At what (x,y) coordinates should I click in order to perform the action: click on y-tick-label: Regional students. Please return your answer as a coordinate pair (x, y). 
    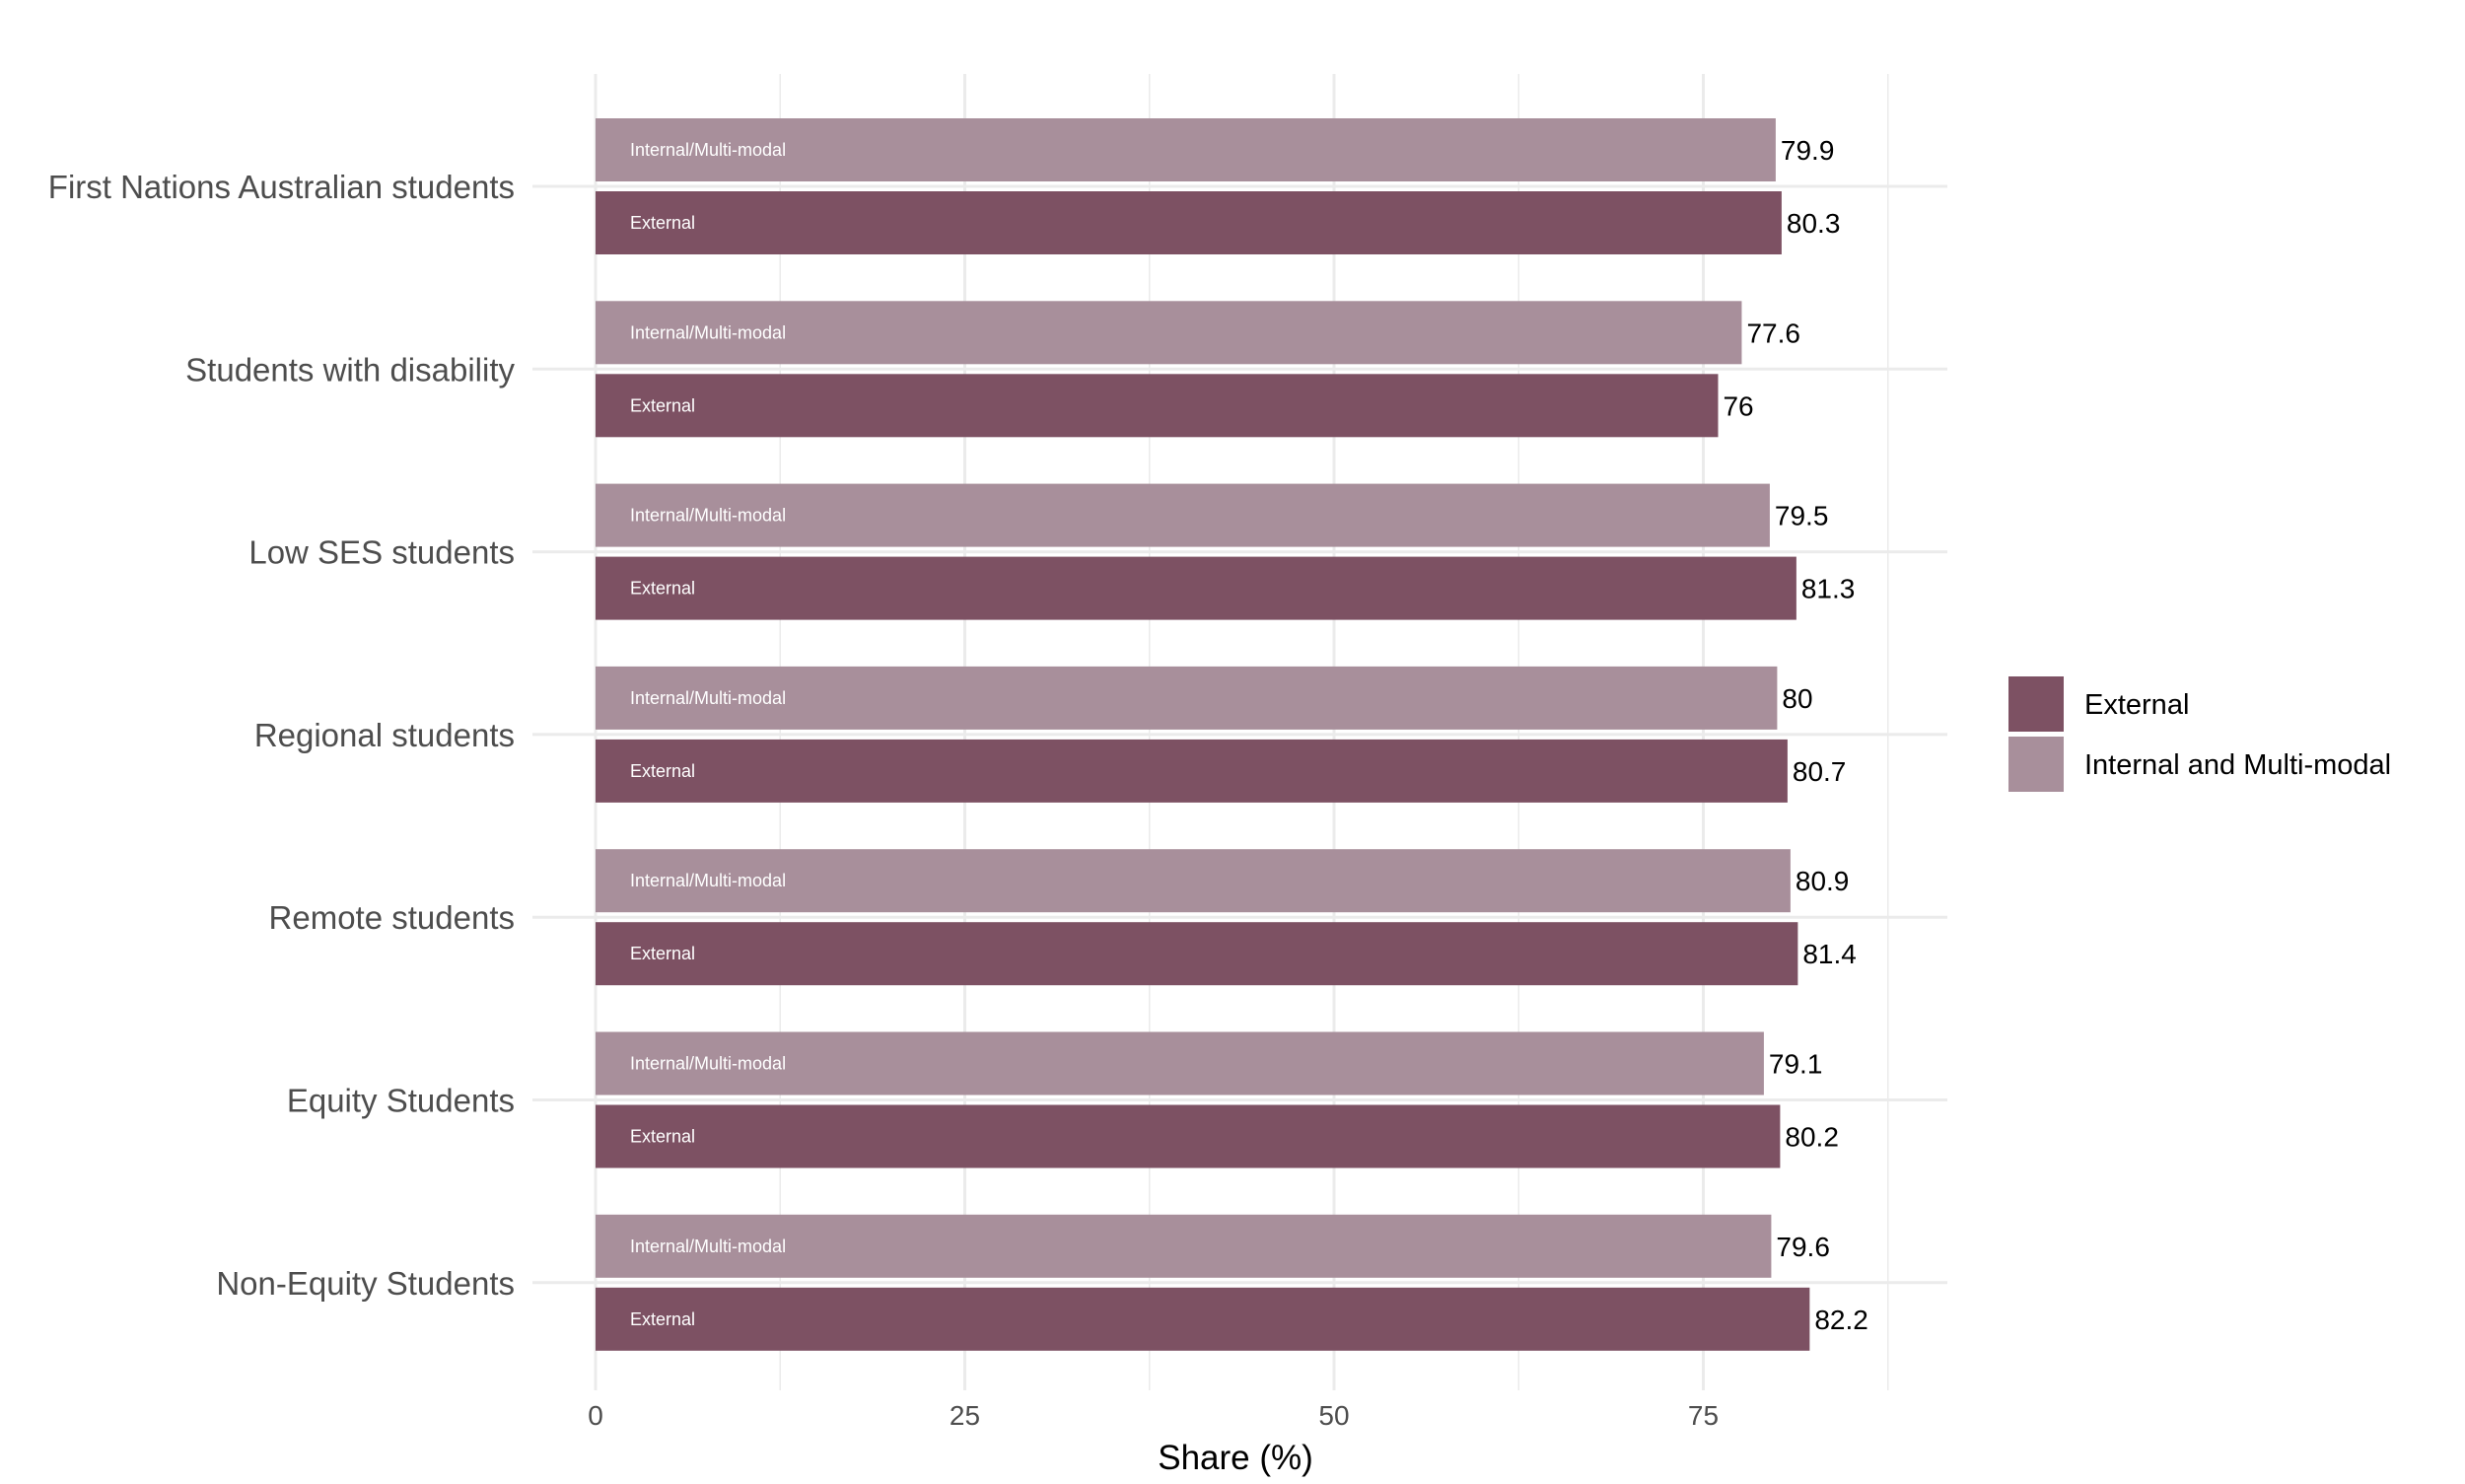
    Looking at the image, I should click on (384, 735).